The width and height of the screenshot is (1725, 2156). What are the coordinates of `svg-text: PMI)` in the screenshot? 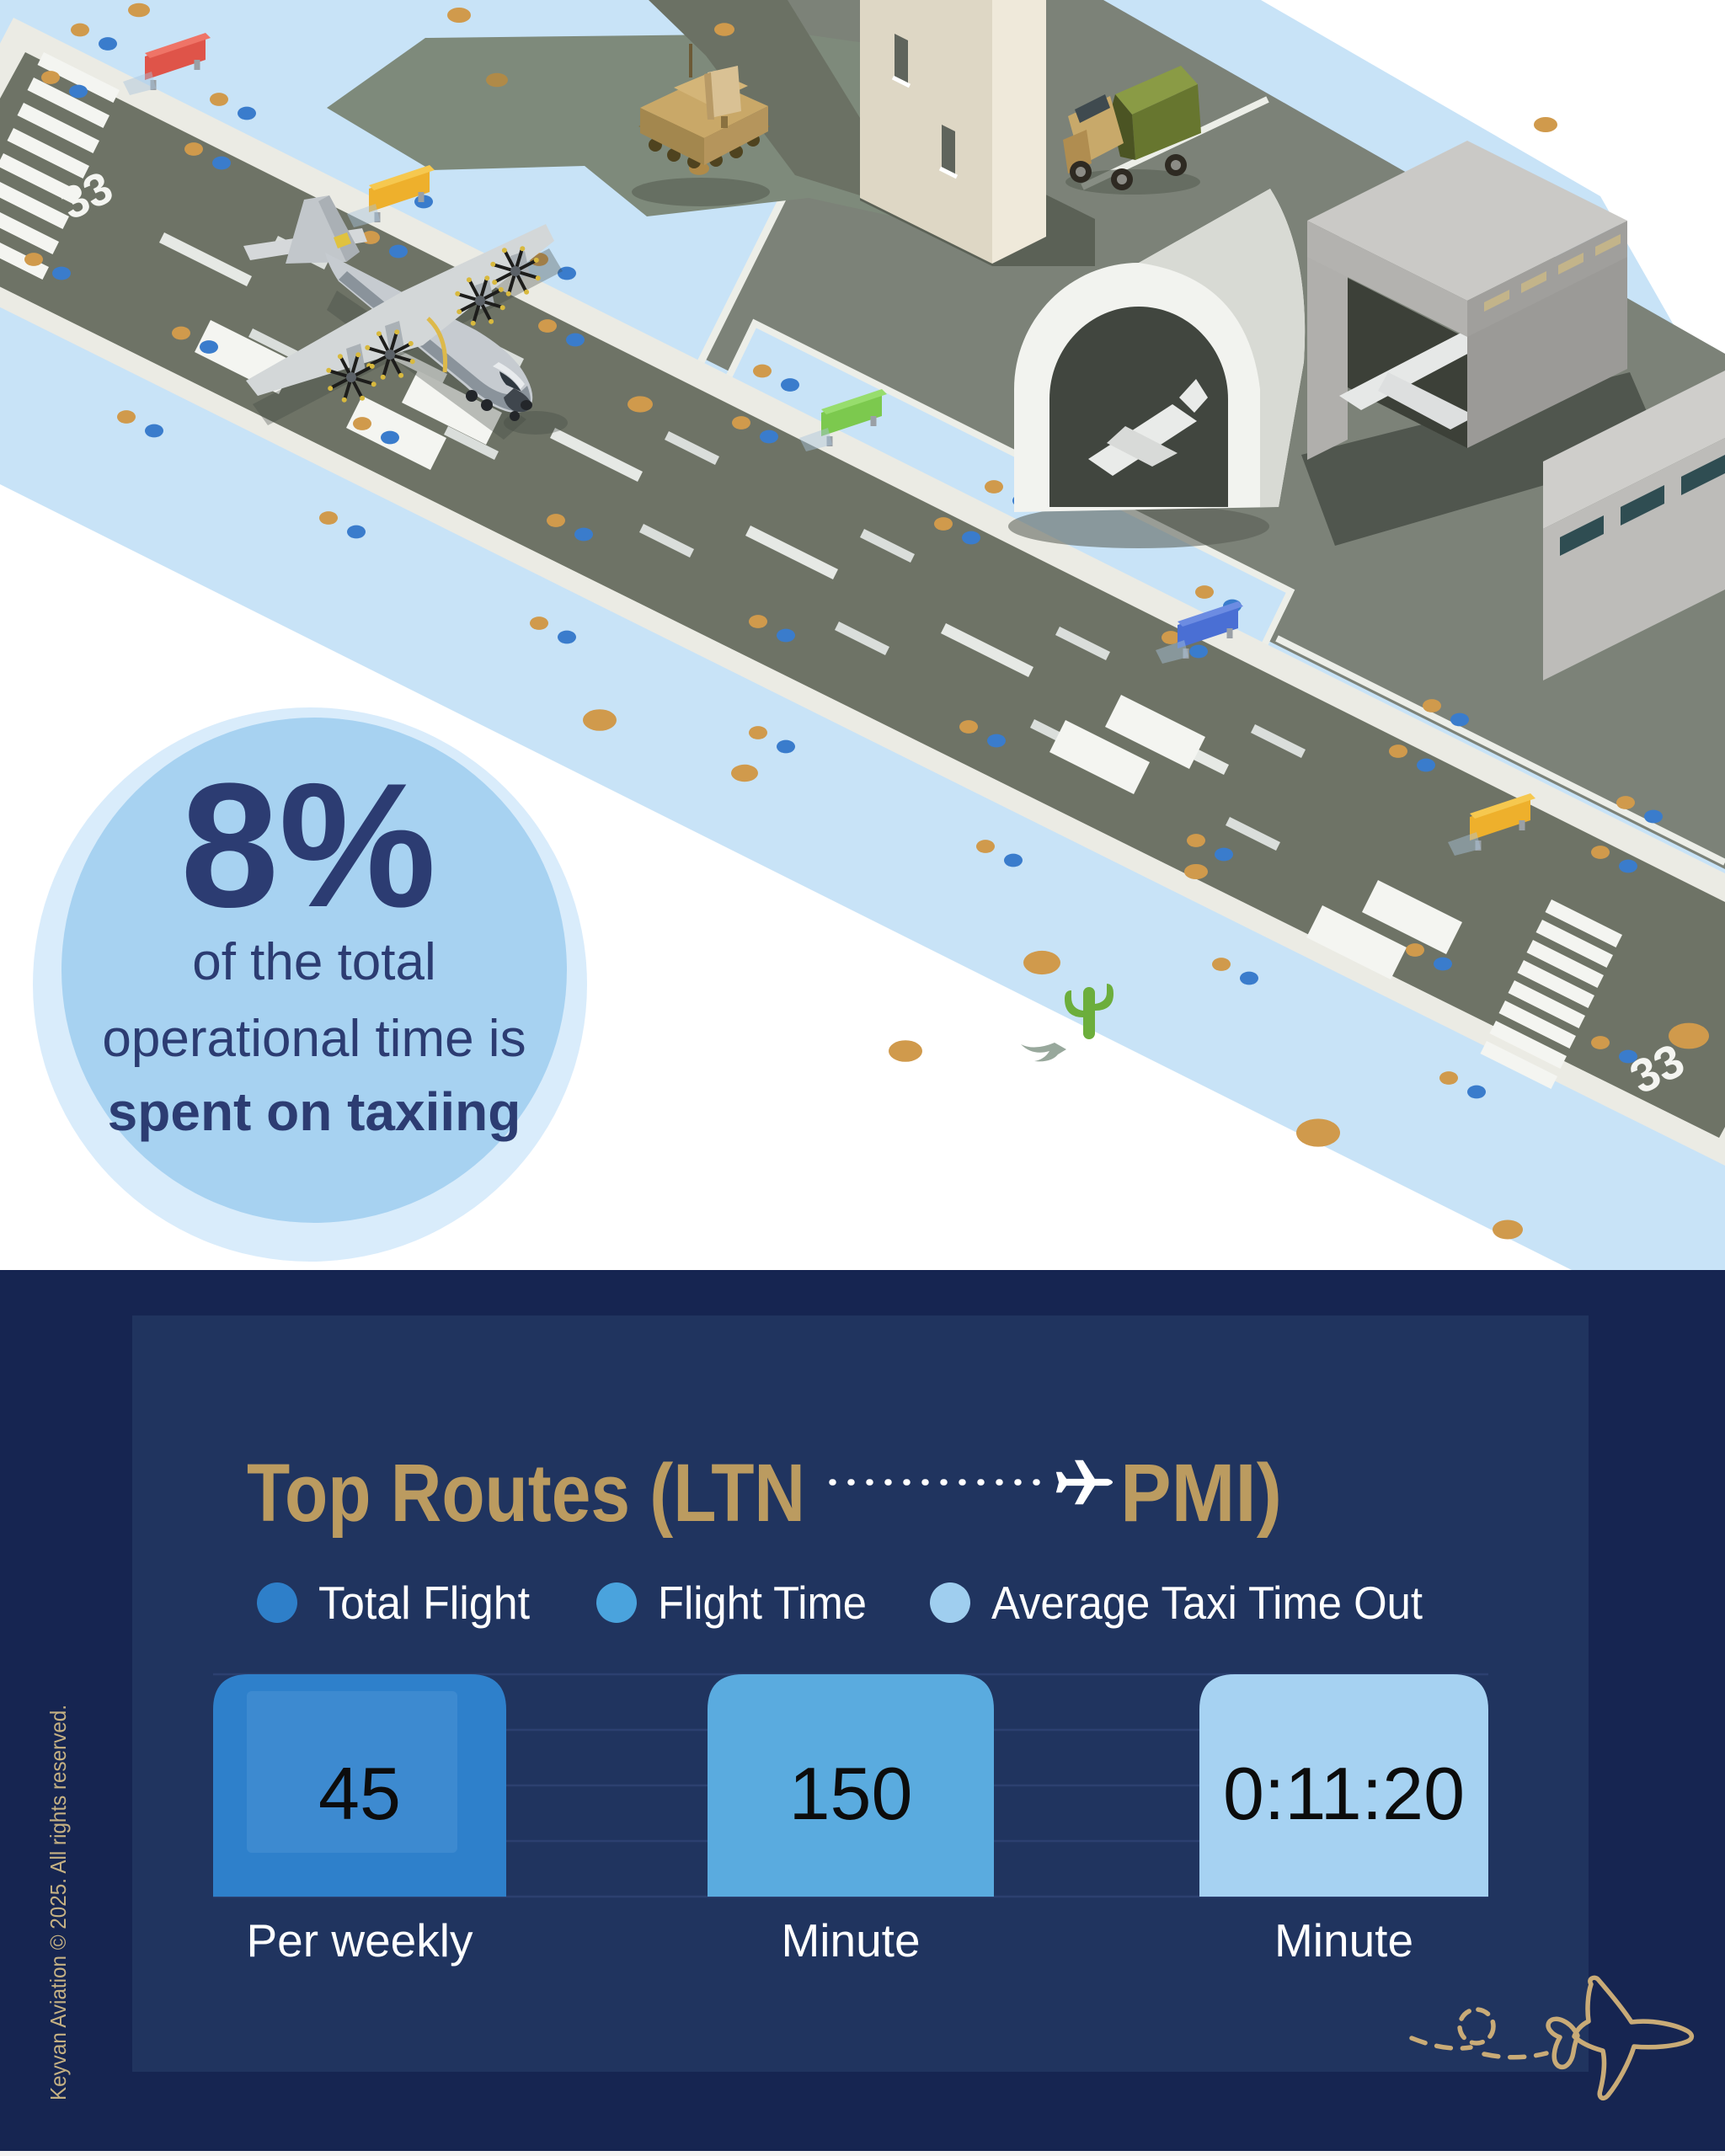 It's located at (1201, 1493).